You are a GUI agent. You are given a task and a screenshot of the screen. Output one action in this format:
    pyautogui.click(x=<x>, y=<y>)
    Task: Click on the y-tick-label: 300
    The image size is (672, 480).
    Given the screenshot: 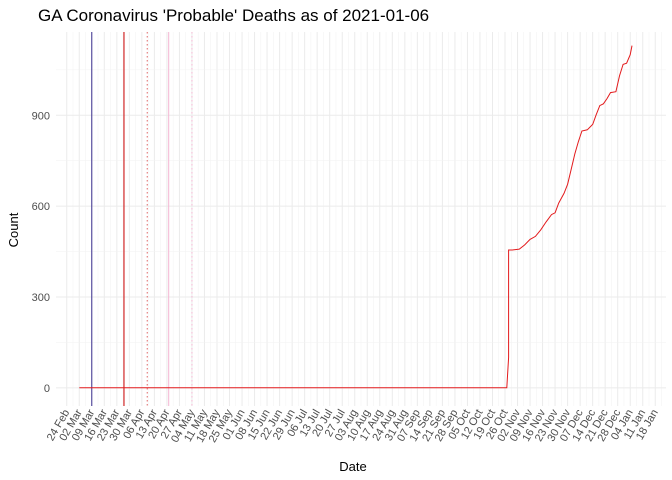 What is the action you would take?
    pyautogui.click(x=41, y=298)
    